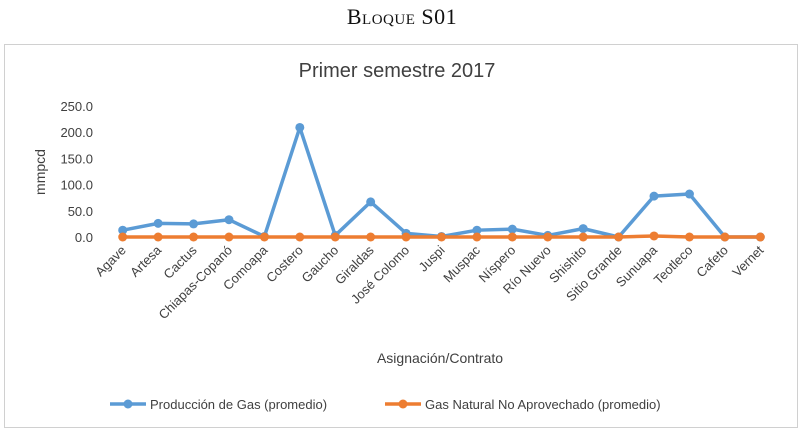  Describe the element at coordinates (84, 237) in the screenshot. I see `y-tick-label: 0.0` at that location.